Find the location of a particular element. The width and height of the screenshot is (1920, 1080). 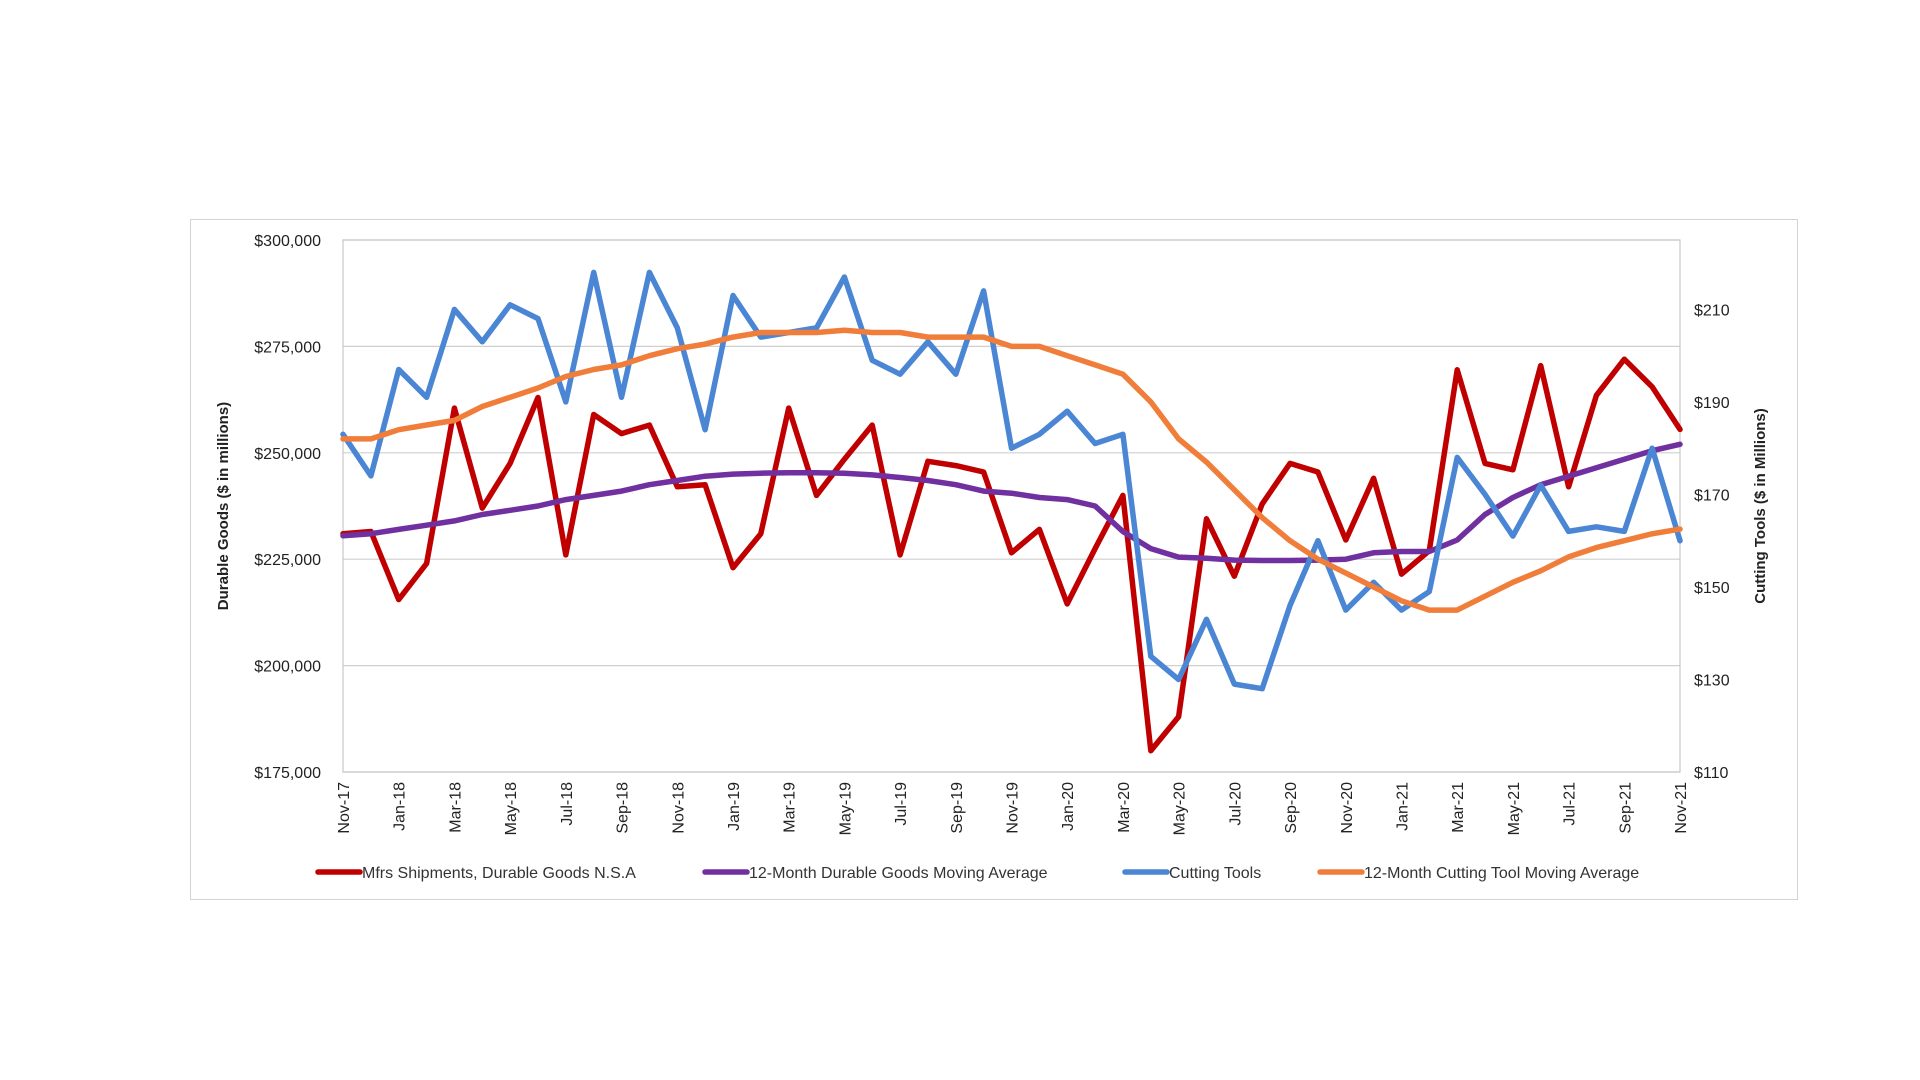

left-y-tick-label: $250,000 is located at coordinates (287, 454).